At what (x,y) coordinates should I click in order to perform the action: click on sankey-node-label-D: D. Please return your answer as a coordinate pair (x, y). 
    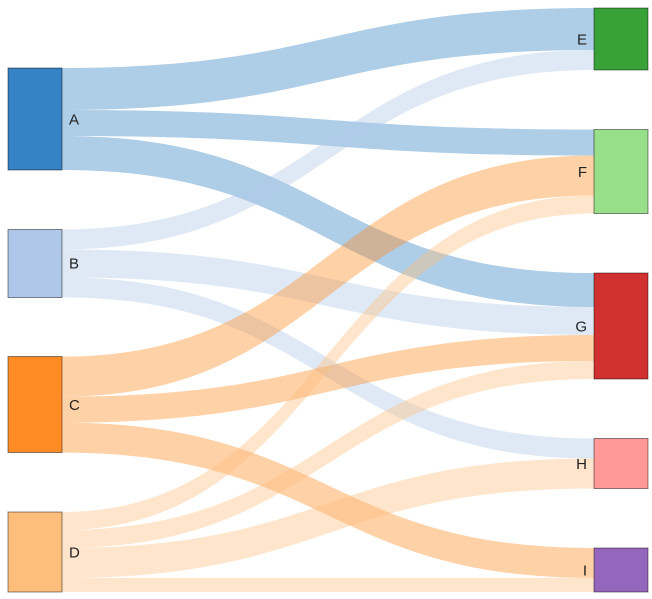
    Looking at the image, I should click on (74, 552).